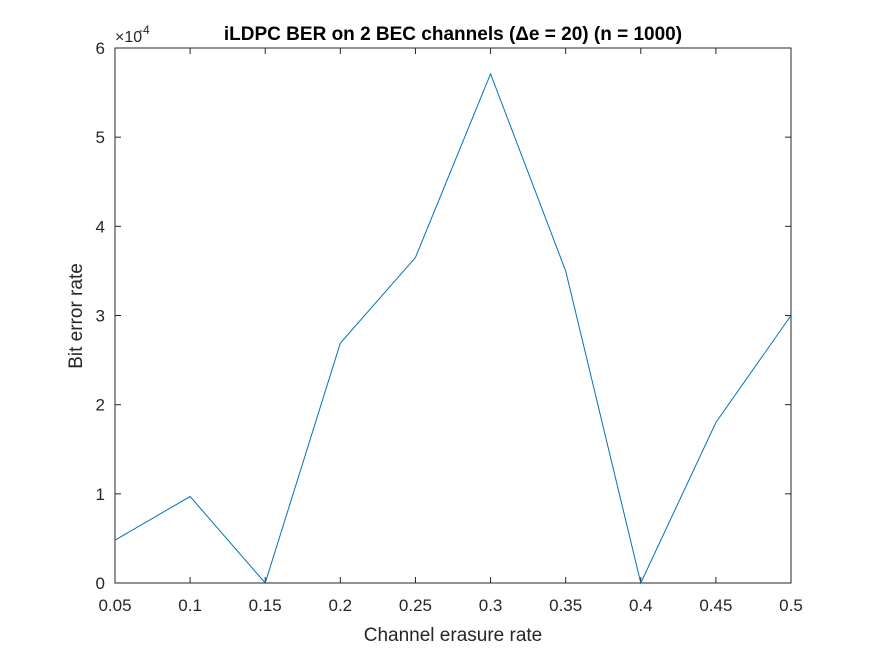 Image resolution: width=875 pixels, height=656 pixels. What do you see at coordinates (100, 48) in the screenshot?
I see `y-tick-label: 6` at bounding box center [100, 48].